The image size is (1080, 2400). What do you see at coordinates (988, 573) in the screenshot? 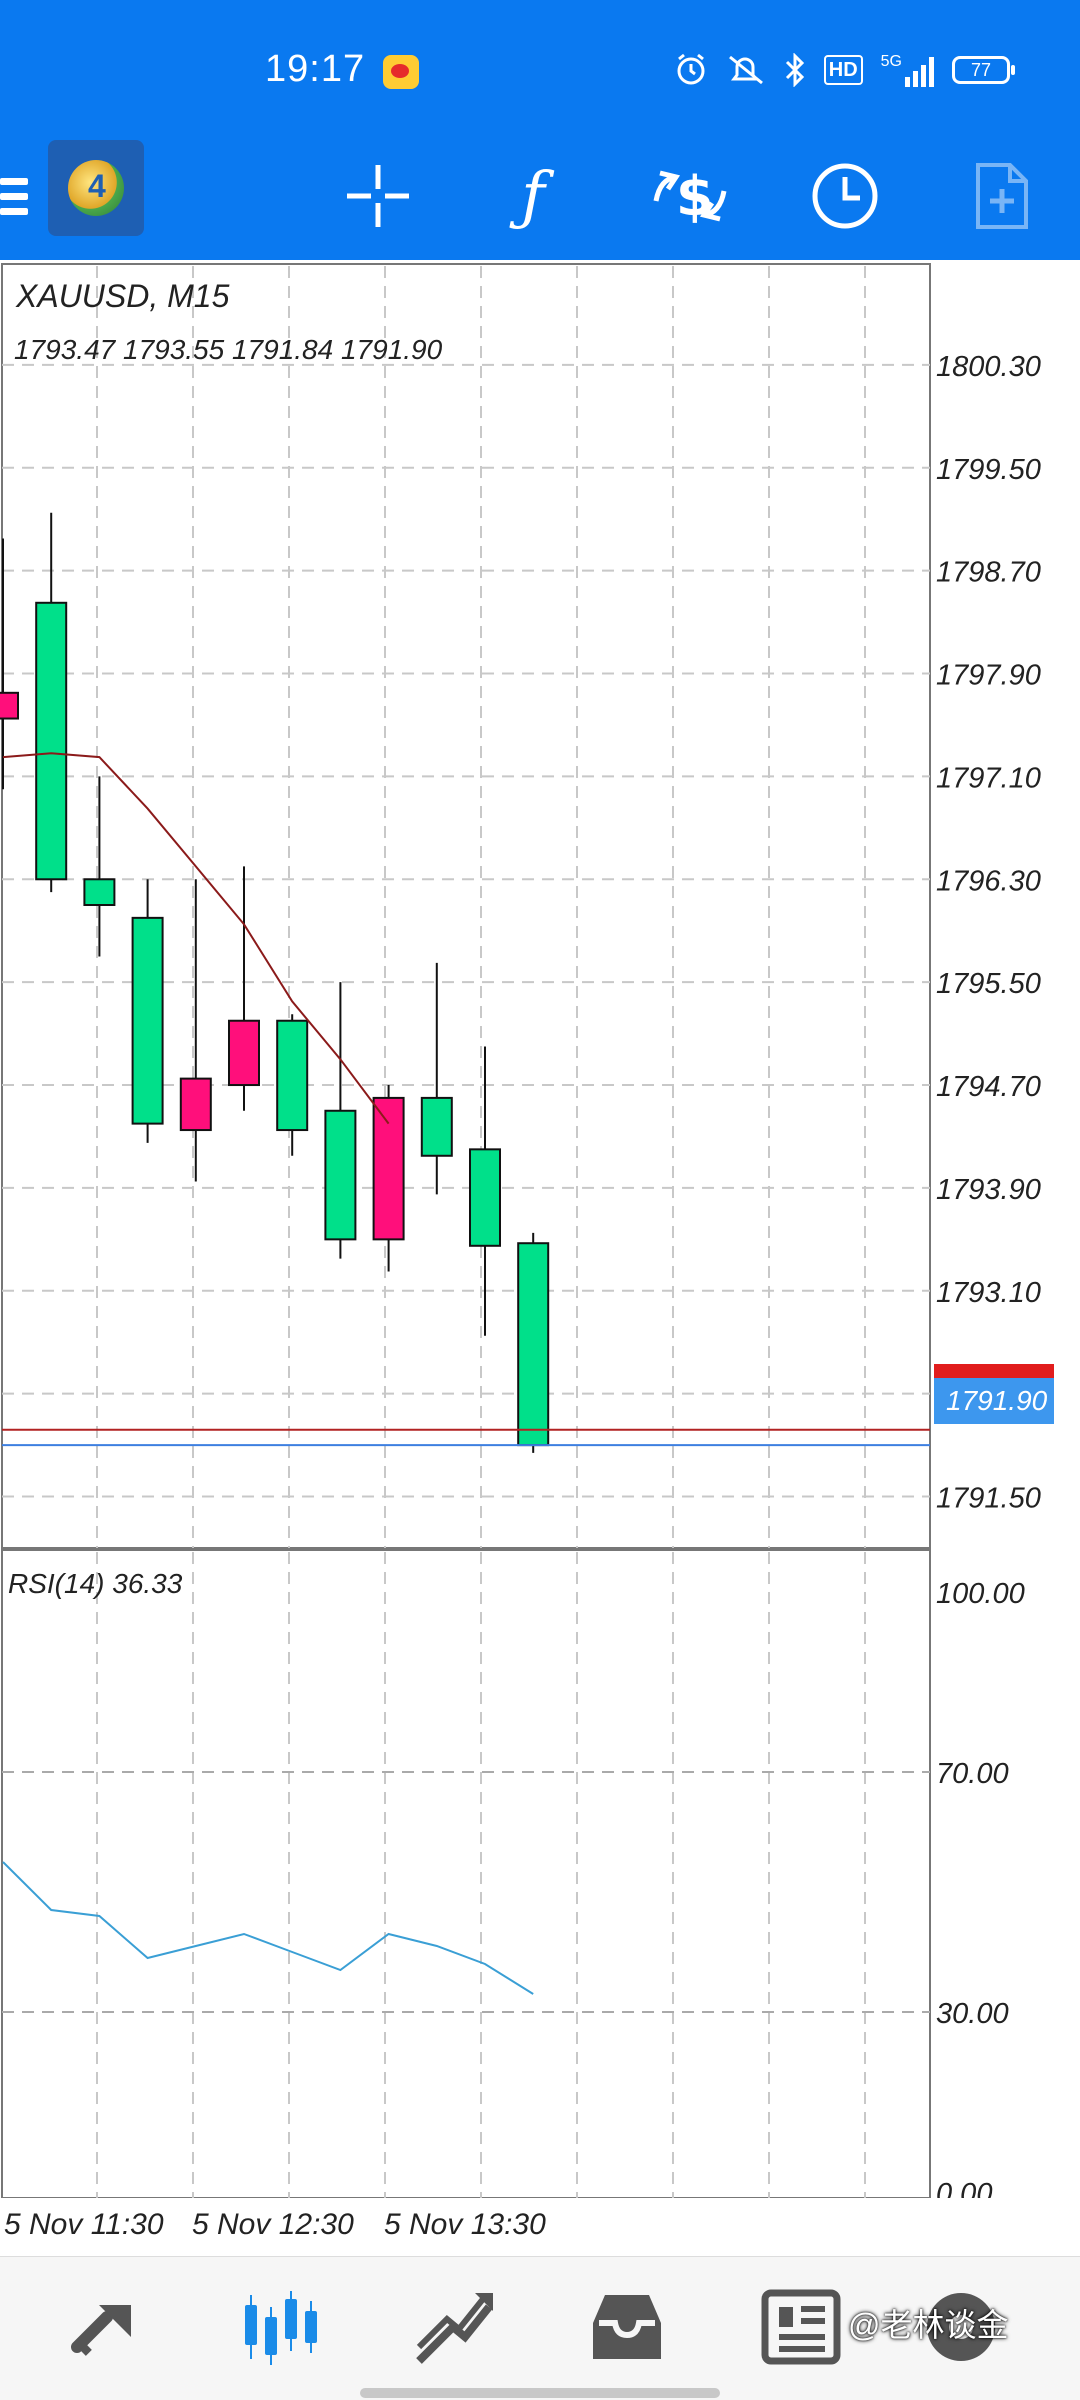
I see `price-axis-label: 1798.70` at bounding box center [988, 573].